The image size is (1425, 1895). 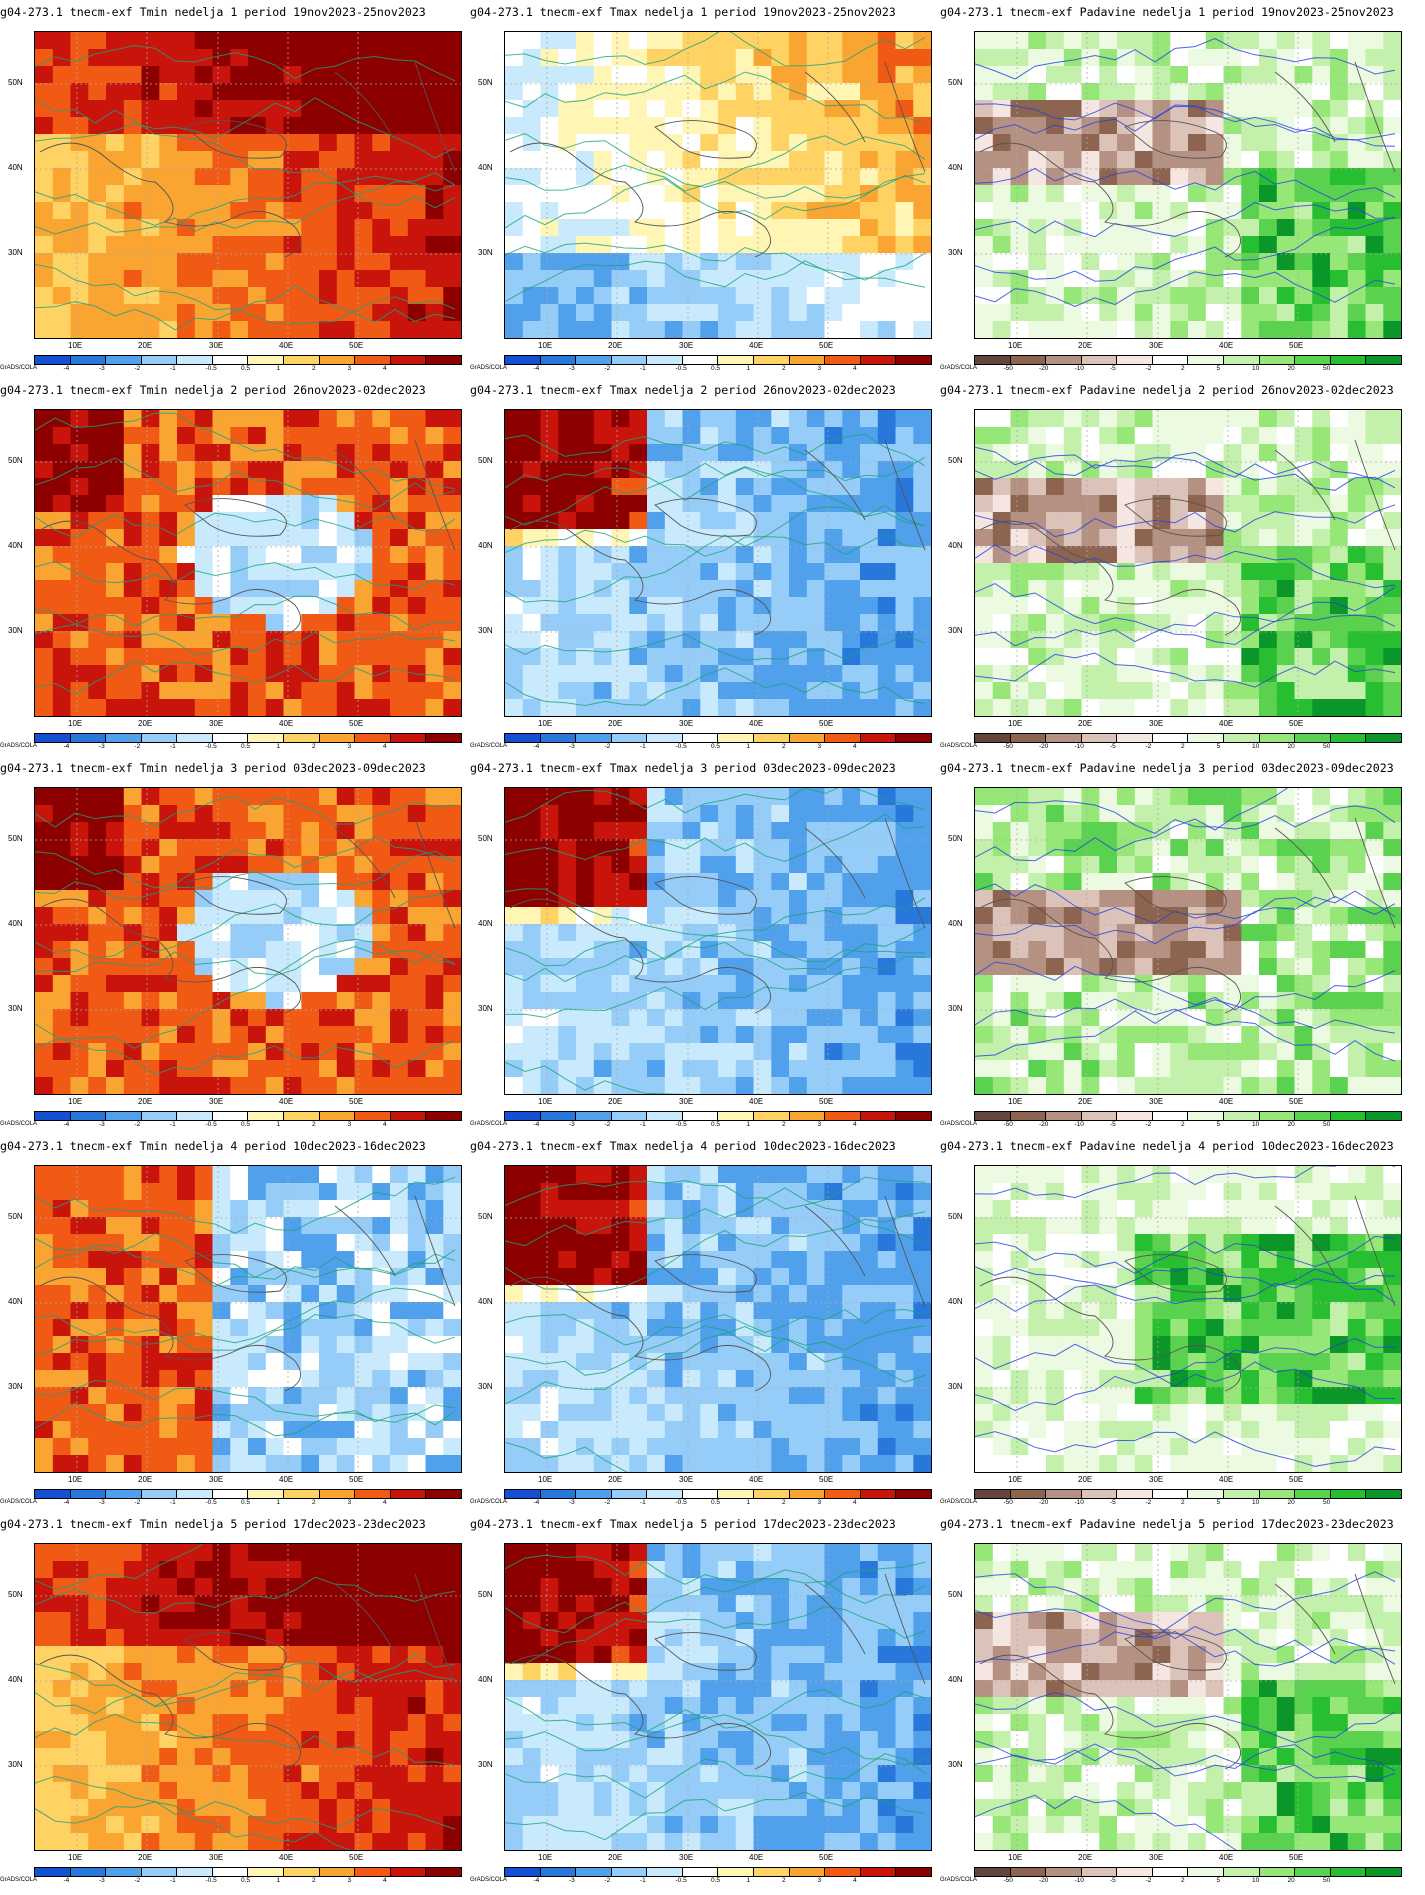 What do you see at coordinates (756, 1101) in the screenshot?
I see `lon-tick-label: 40E` at bounding box center [756, 1101].